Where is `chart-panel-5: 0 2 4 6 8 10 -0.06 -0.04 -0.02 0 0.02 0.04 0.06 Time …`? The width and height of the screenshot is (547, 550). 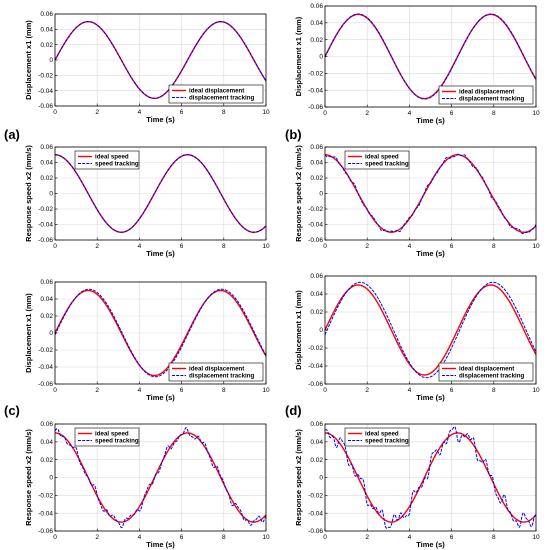
chart-panel-5: 0 2 4 6 8 10 -0.06 -0.04 -0.02 0 0.02 0.04 0.06 Time … is located at coordinates (147, 340).